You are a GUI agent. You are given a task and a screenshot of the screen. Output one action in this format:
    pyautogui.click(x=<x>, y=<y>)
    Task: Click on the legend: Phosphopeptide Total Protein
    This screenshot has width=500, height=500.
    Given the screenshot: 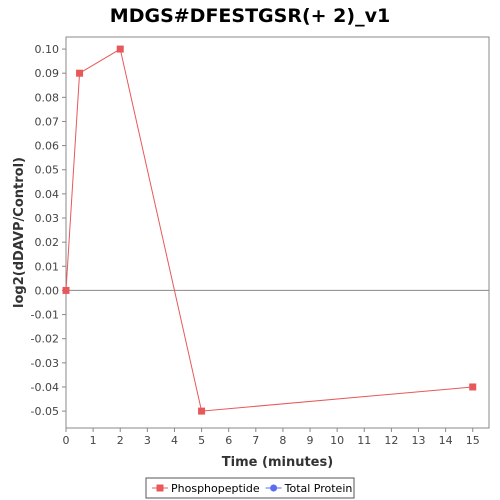 What is the action you would take?
    pyautogui.click(x=250, y=488)
    